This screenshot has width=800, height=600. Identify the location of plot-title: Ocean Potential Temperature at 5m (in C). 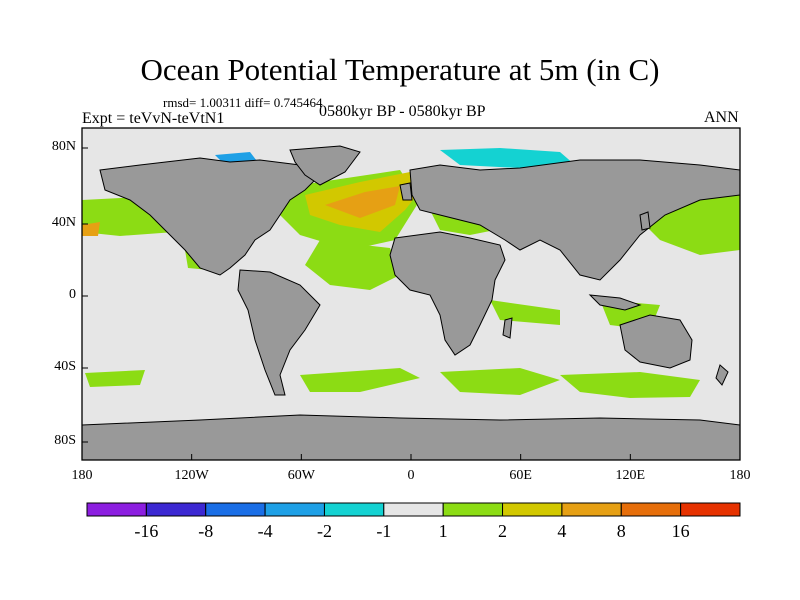
(400, 69).